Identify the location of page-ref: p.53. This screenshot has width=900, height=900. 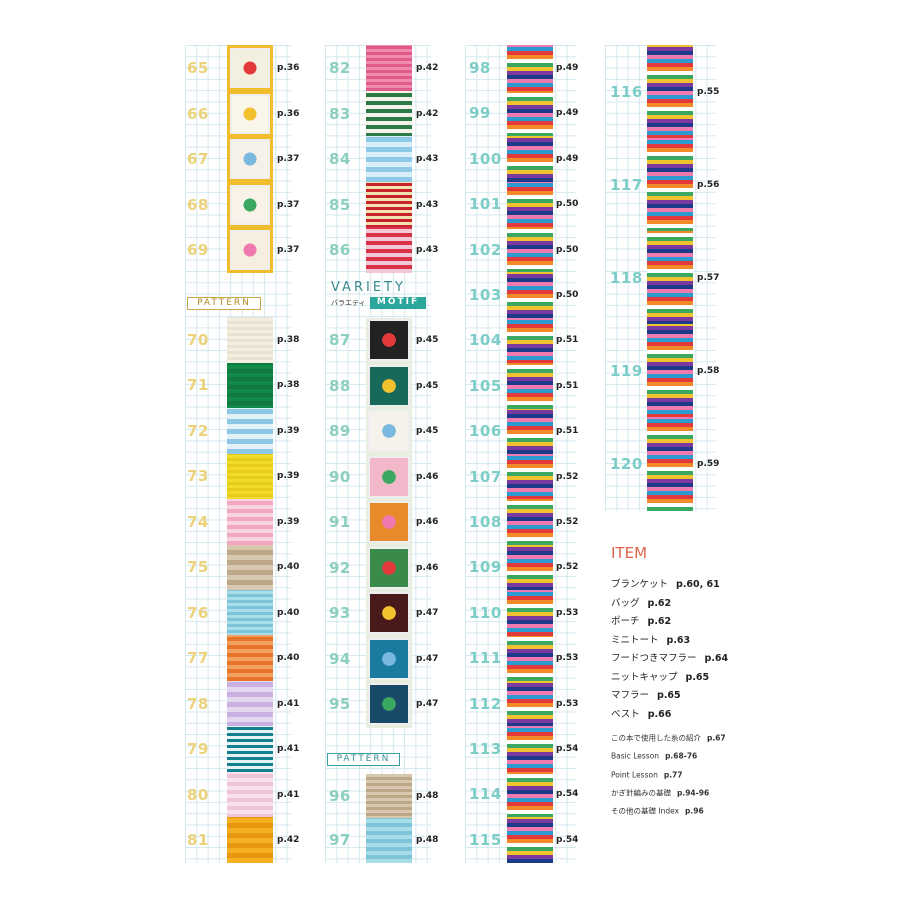
(567, 612).